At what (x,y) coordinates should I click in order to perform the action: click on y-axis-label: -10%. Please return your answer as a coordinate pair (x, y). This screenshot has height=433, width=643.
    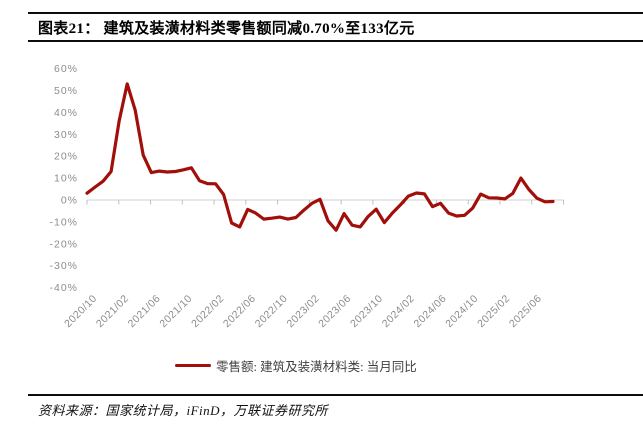
    Looking at the image, I should click on (63, 222).